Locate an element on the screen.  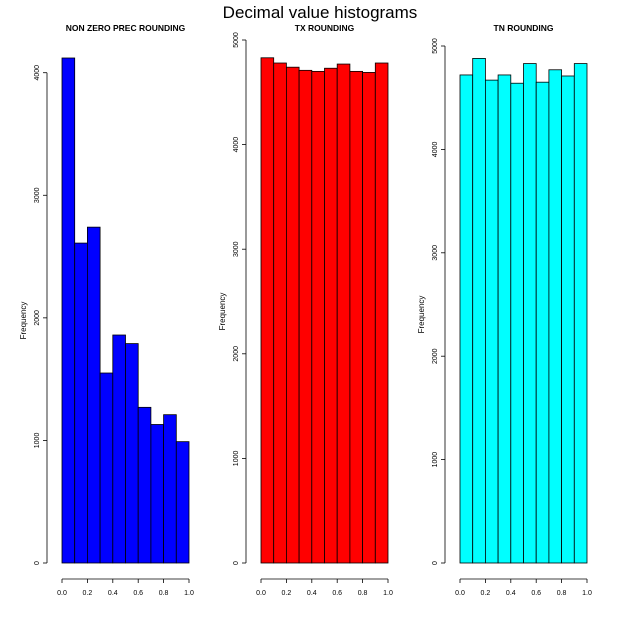
figure-title: Decimal value histograms is located at coordinates (320, 12).